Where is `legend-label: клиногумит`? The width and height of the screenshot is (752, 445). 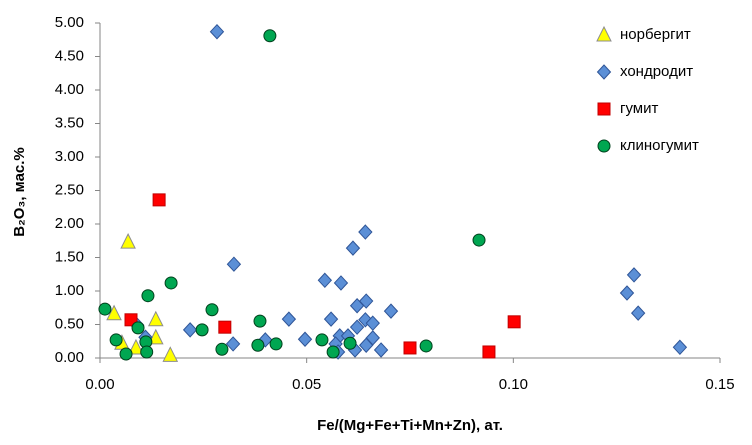
legend-label: клиногумит is located at coordinates (659, 145).